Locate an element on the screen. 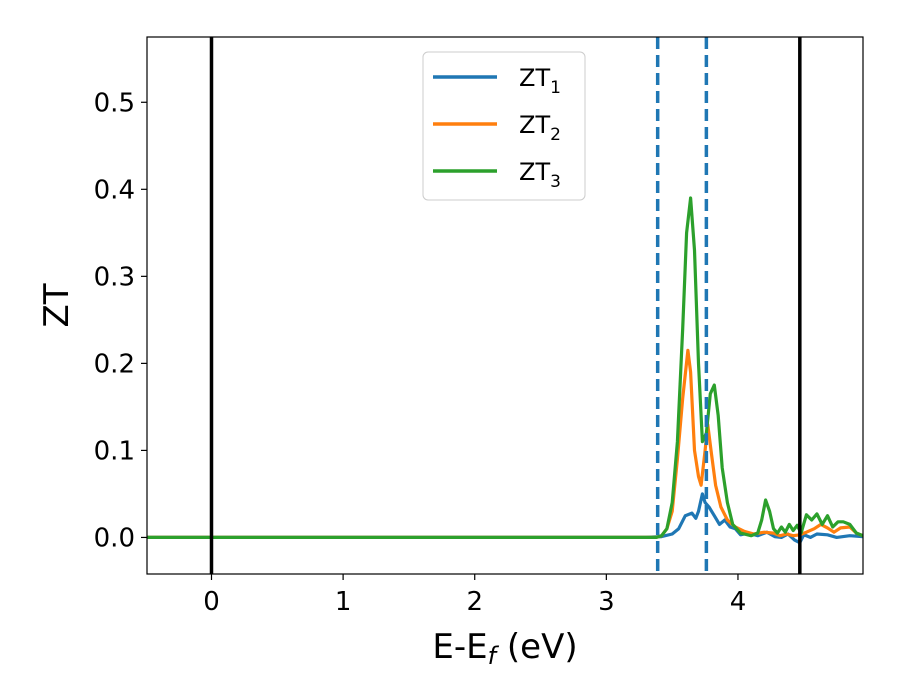 The image size is (900, 700). x-axis-title: E-Ef (eV) is located at coordinates (504, 648).